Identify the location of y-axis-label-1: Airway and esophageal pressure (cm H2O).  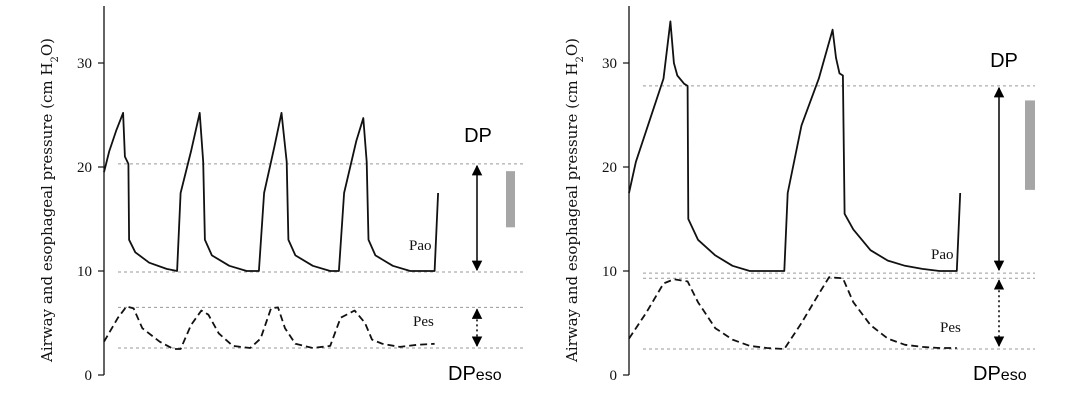
(49, 200).